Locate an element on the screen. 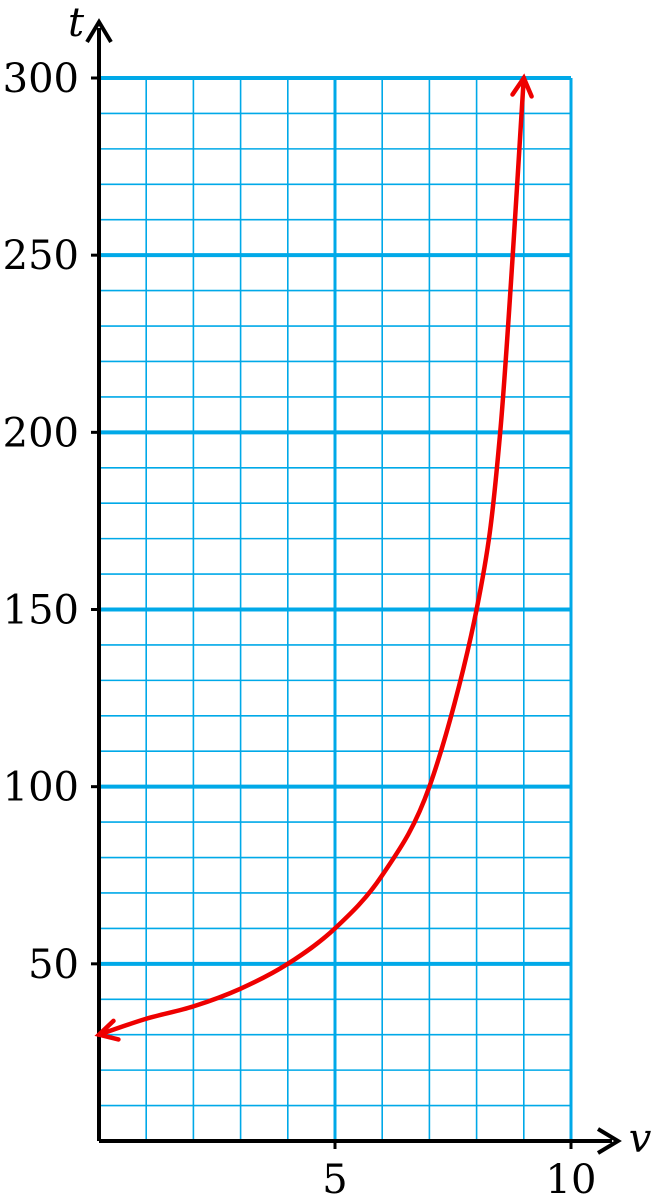  y-axis-label: t is located at coordinates (76, 23).